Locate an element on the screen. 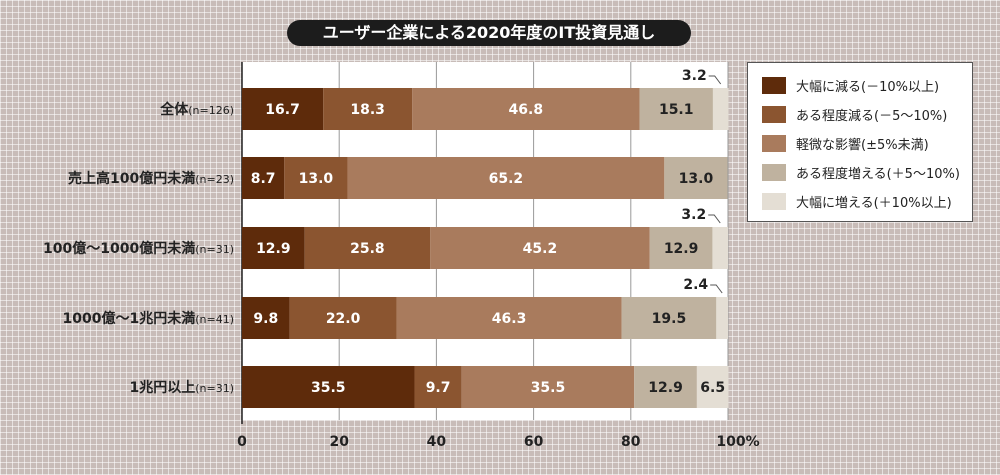  data-label: 25.8 is located at coordinates (367, 249).